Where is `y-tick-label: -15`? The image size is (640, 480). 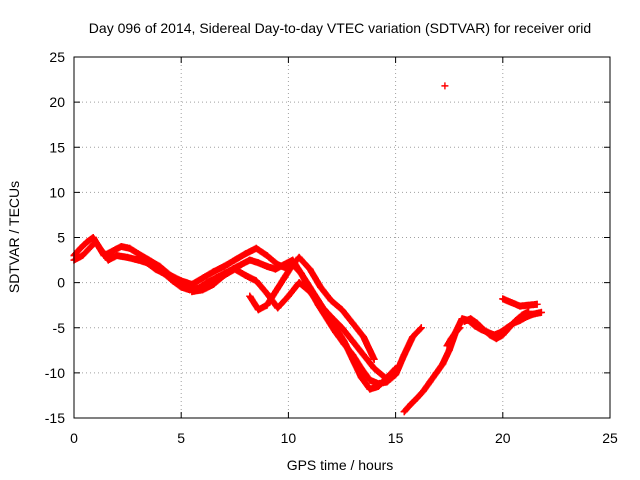 y-tick-label: -15 is located at coordinates (55, 418).